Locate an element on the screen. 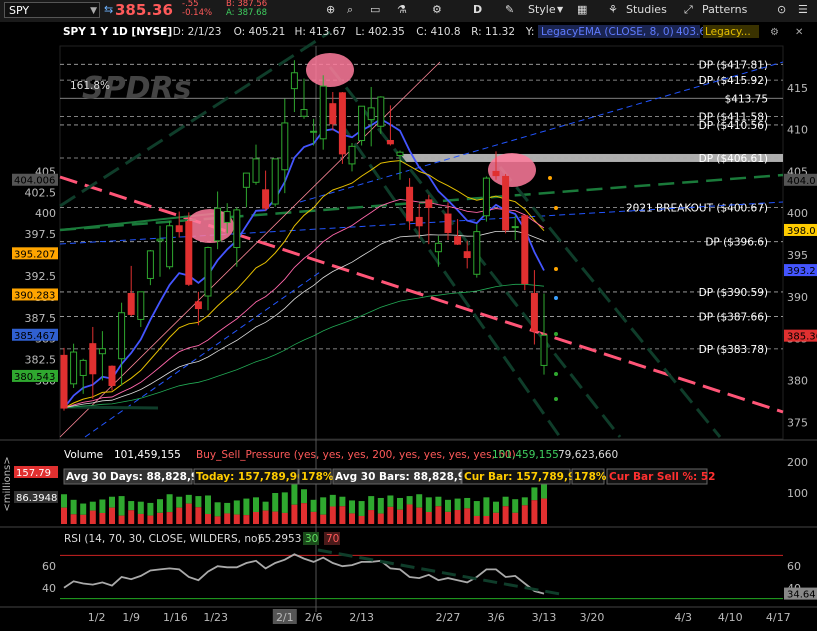 The image size is (817, 631). channel-mid-line is located at coordinates (610, 302).